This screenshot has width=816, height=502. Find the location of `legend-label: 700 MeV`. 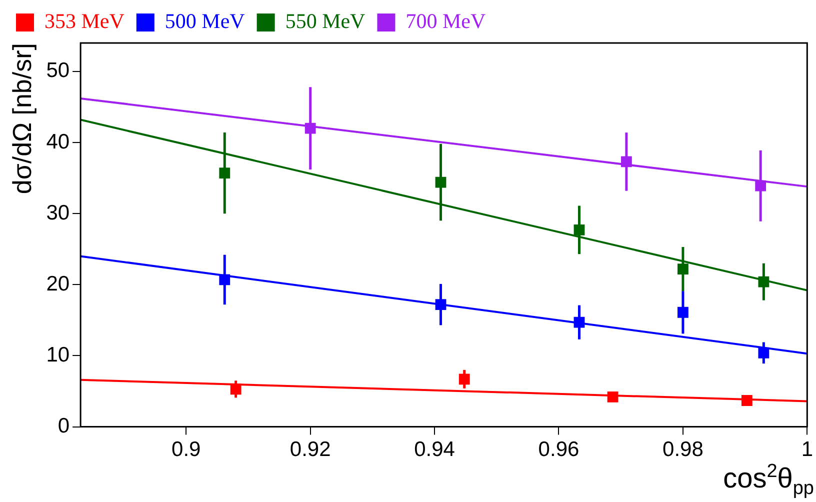

legend-label: 700 MeV is located at coordinates (446, 21).